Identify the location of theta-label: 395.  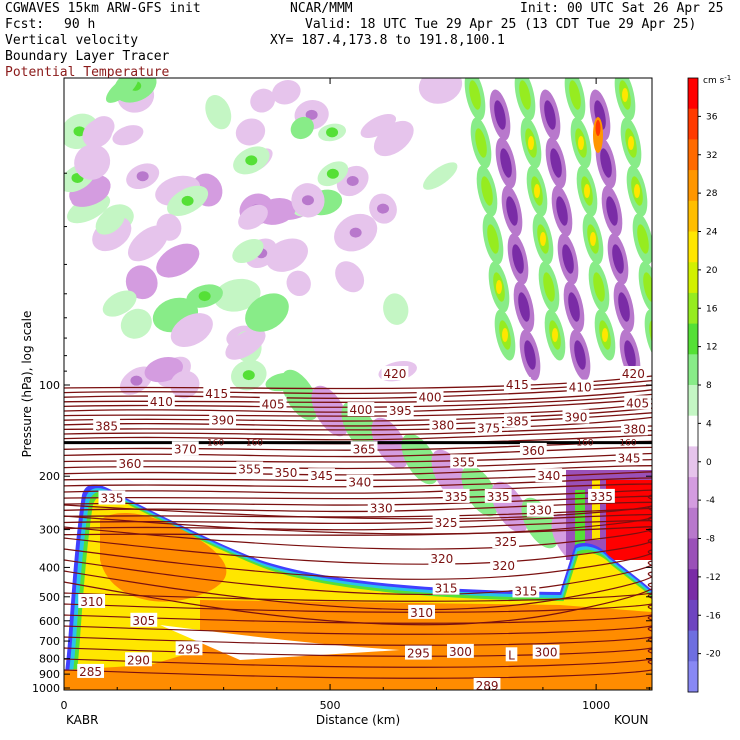
(400, 411).